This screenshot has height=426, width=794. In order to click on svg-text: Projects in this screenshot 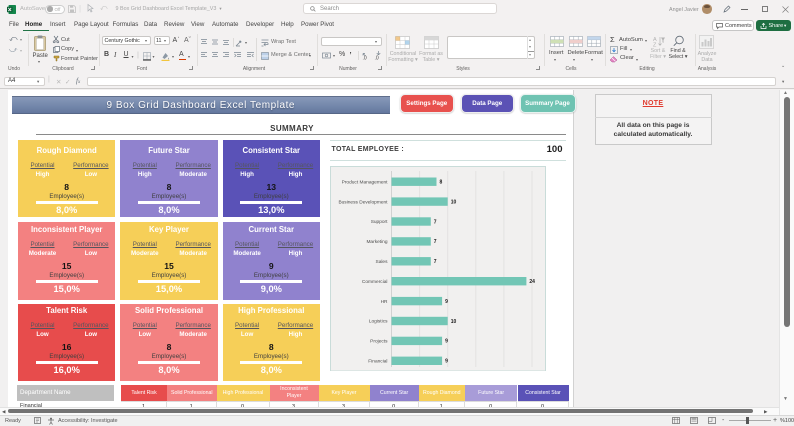, I will do `click(379, 341)`.